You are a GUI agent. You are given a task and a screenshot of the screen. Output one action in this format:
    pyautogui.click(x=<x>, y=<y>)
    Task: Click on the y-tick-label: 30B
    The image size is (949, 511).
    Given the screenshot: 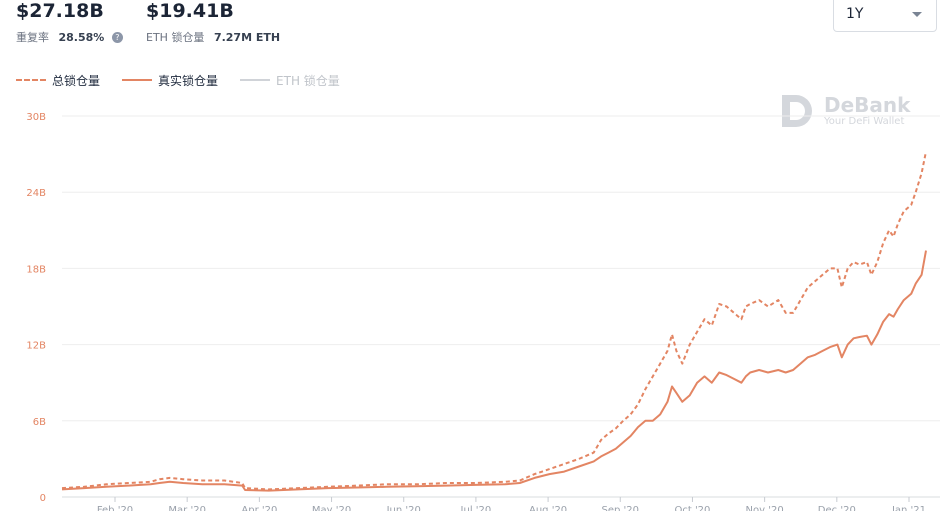 What is the action you would take?
    pyautogui.click(x=36, y=117)
    